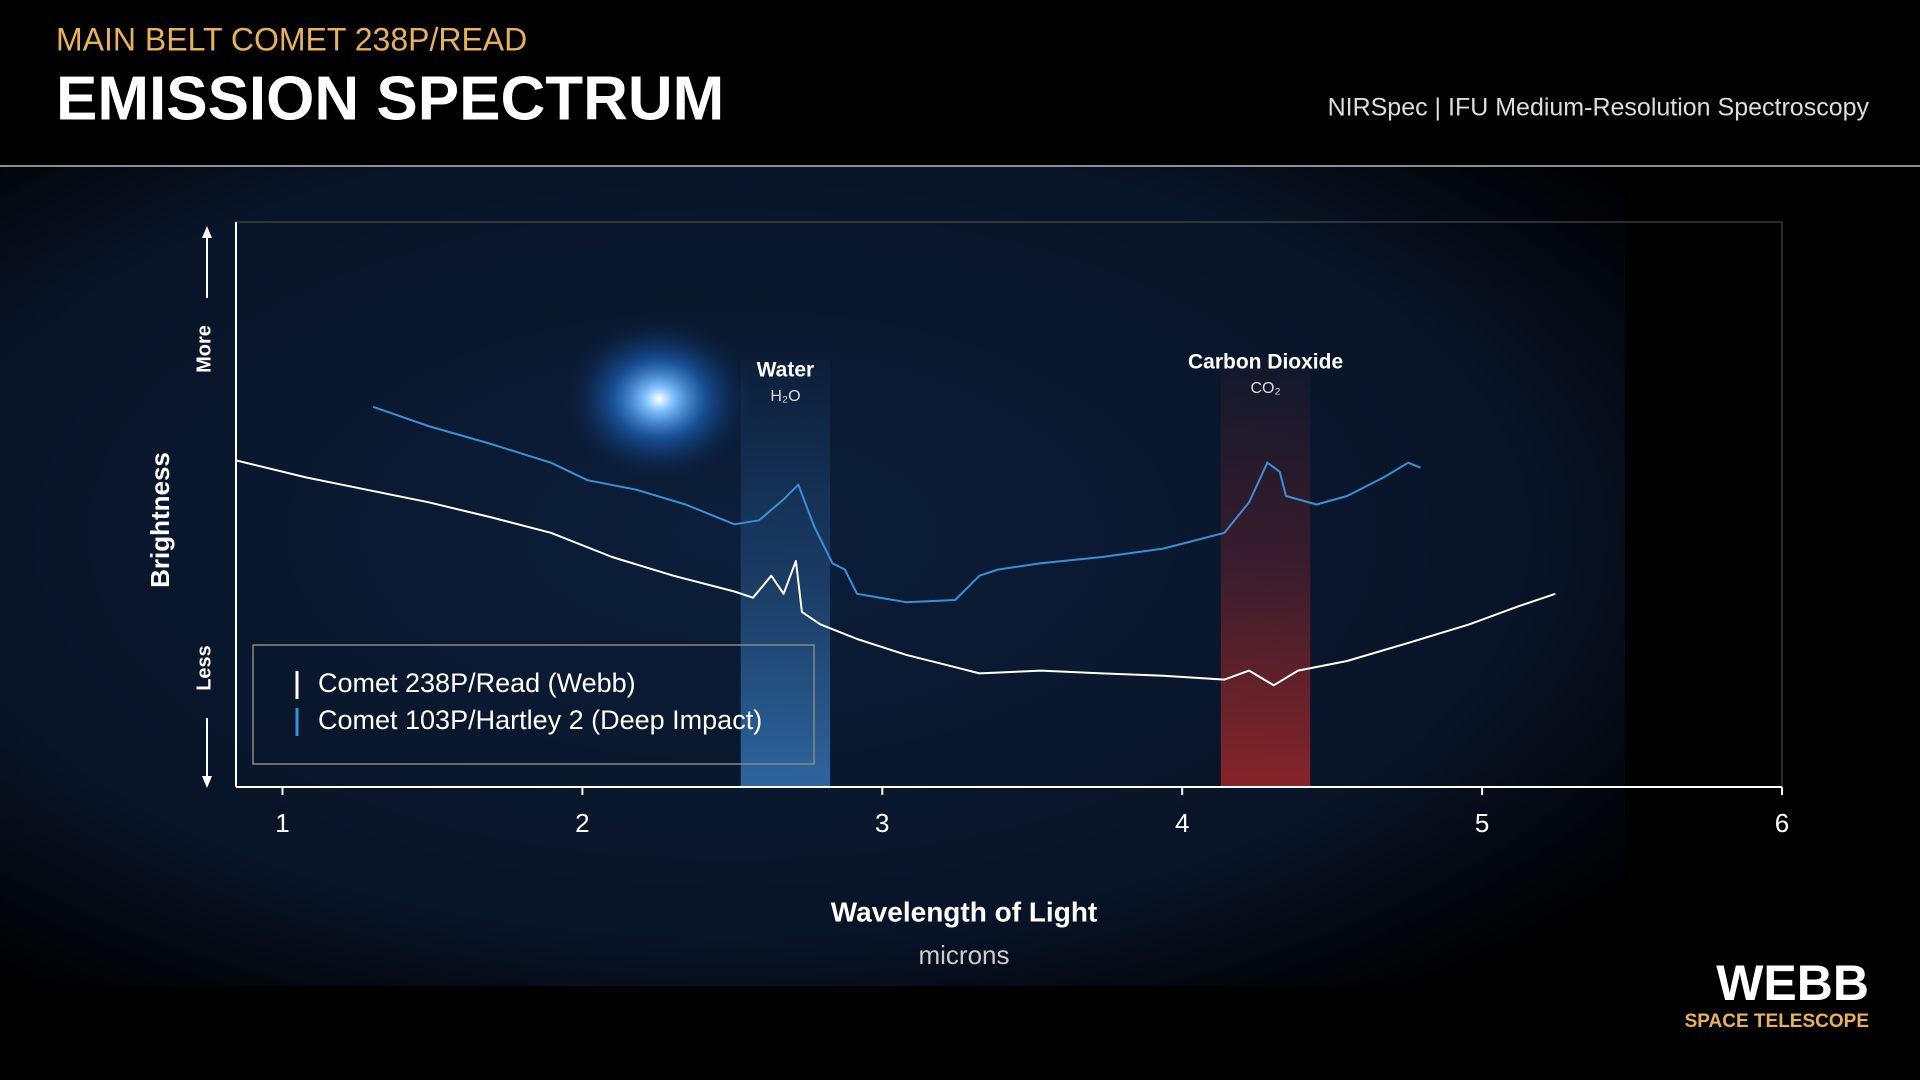 Image resolution: width=1920 pixels, height=1080 pixels. What do you see at coordinates (540, 720) in the screenshot?
I see `legend-label: Comet 103P/Hartley 2 (Deep Impact)` at bounding box center [540, 720].